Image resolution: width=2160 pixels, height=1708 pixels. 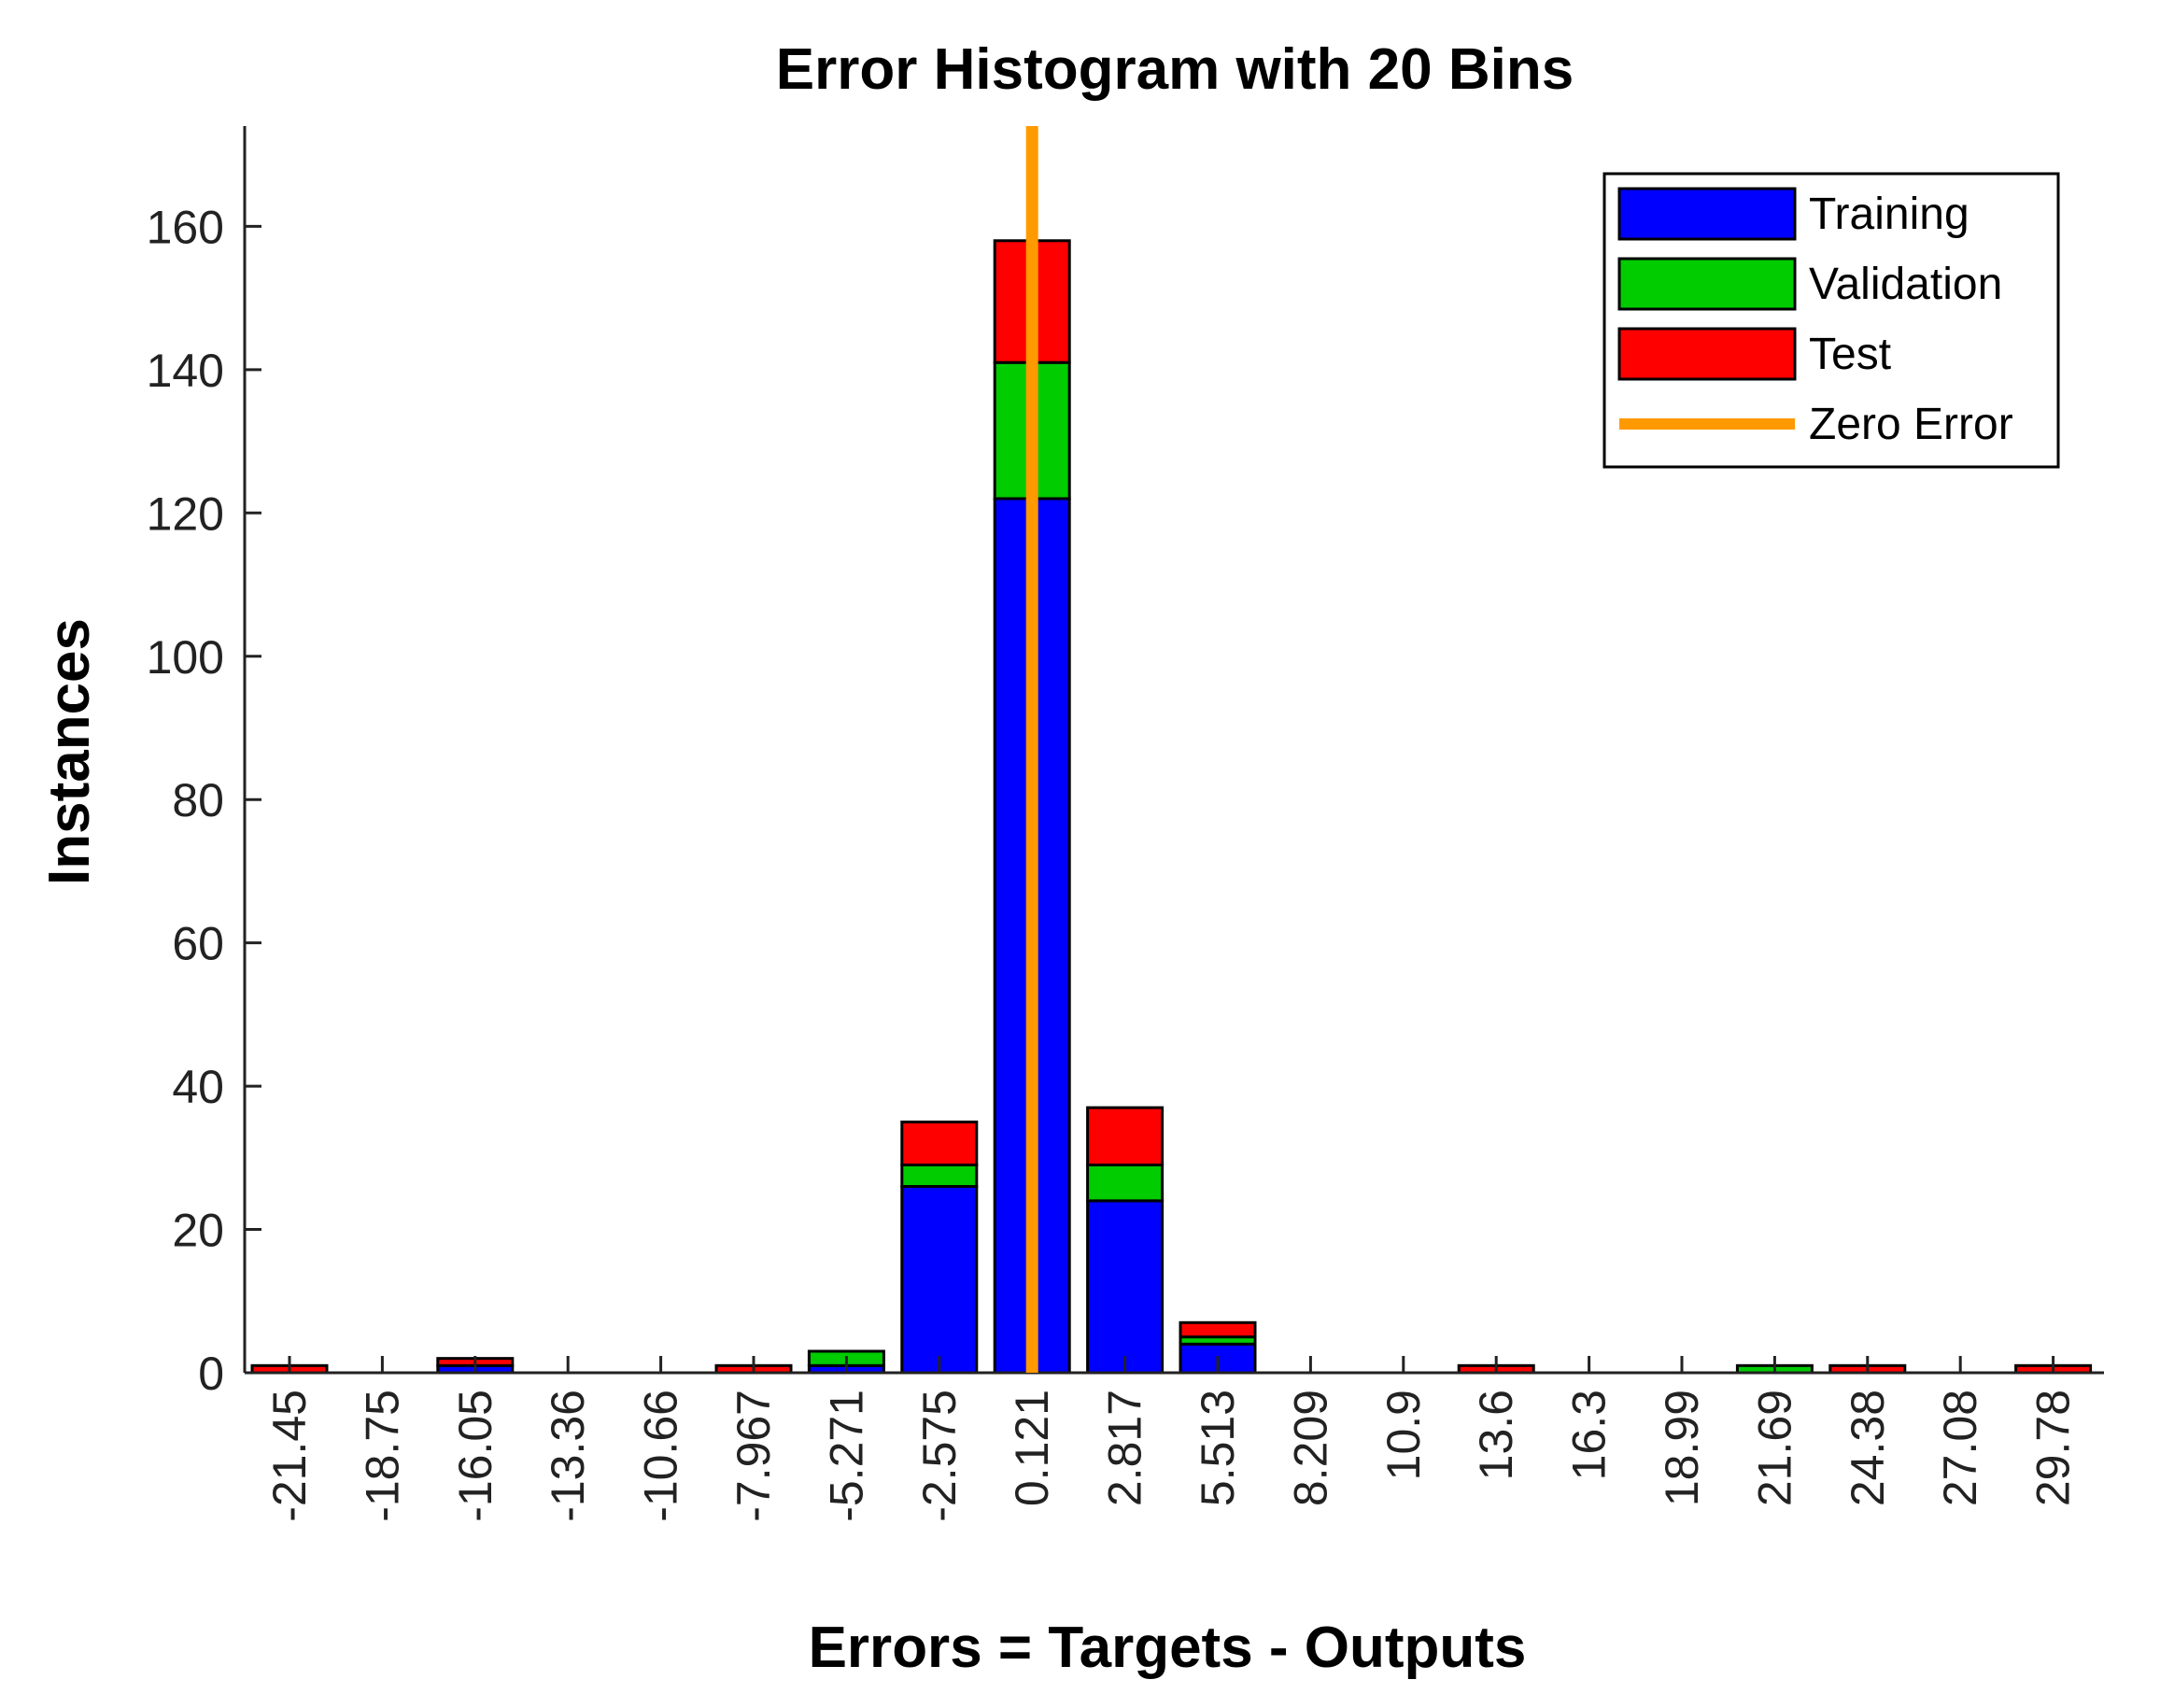 I want to click on x-tick-label-5: -7.967, so click(x=753, y=1456).